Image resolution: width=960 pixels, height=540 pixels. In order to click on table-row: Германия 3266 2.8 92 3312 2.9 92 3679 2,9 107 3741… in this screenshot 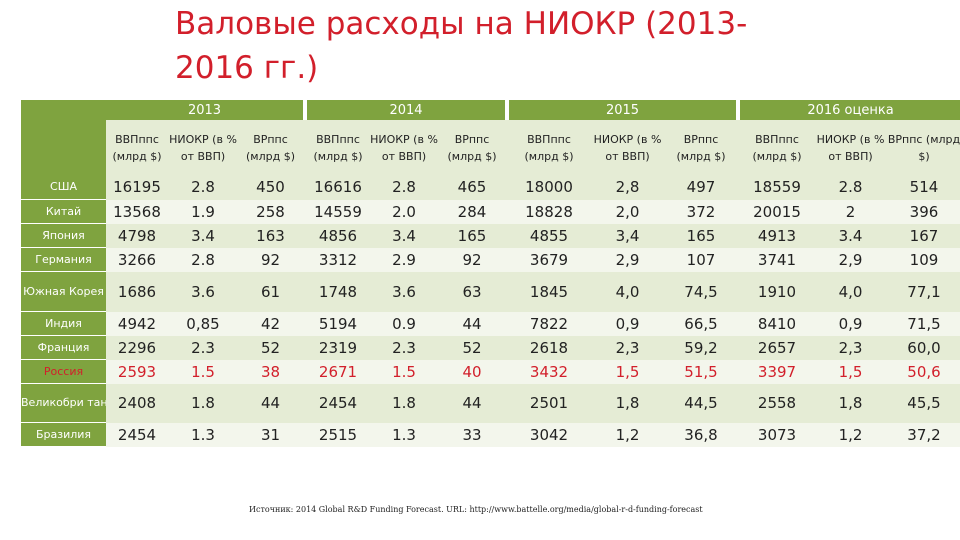, I will do `click(490, 259)`.